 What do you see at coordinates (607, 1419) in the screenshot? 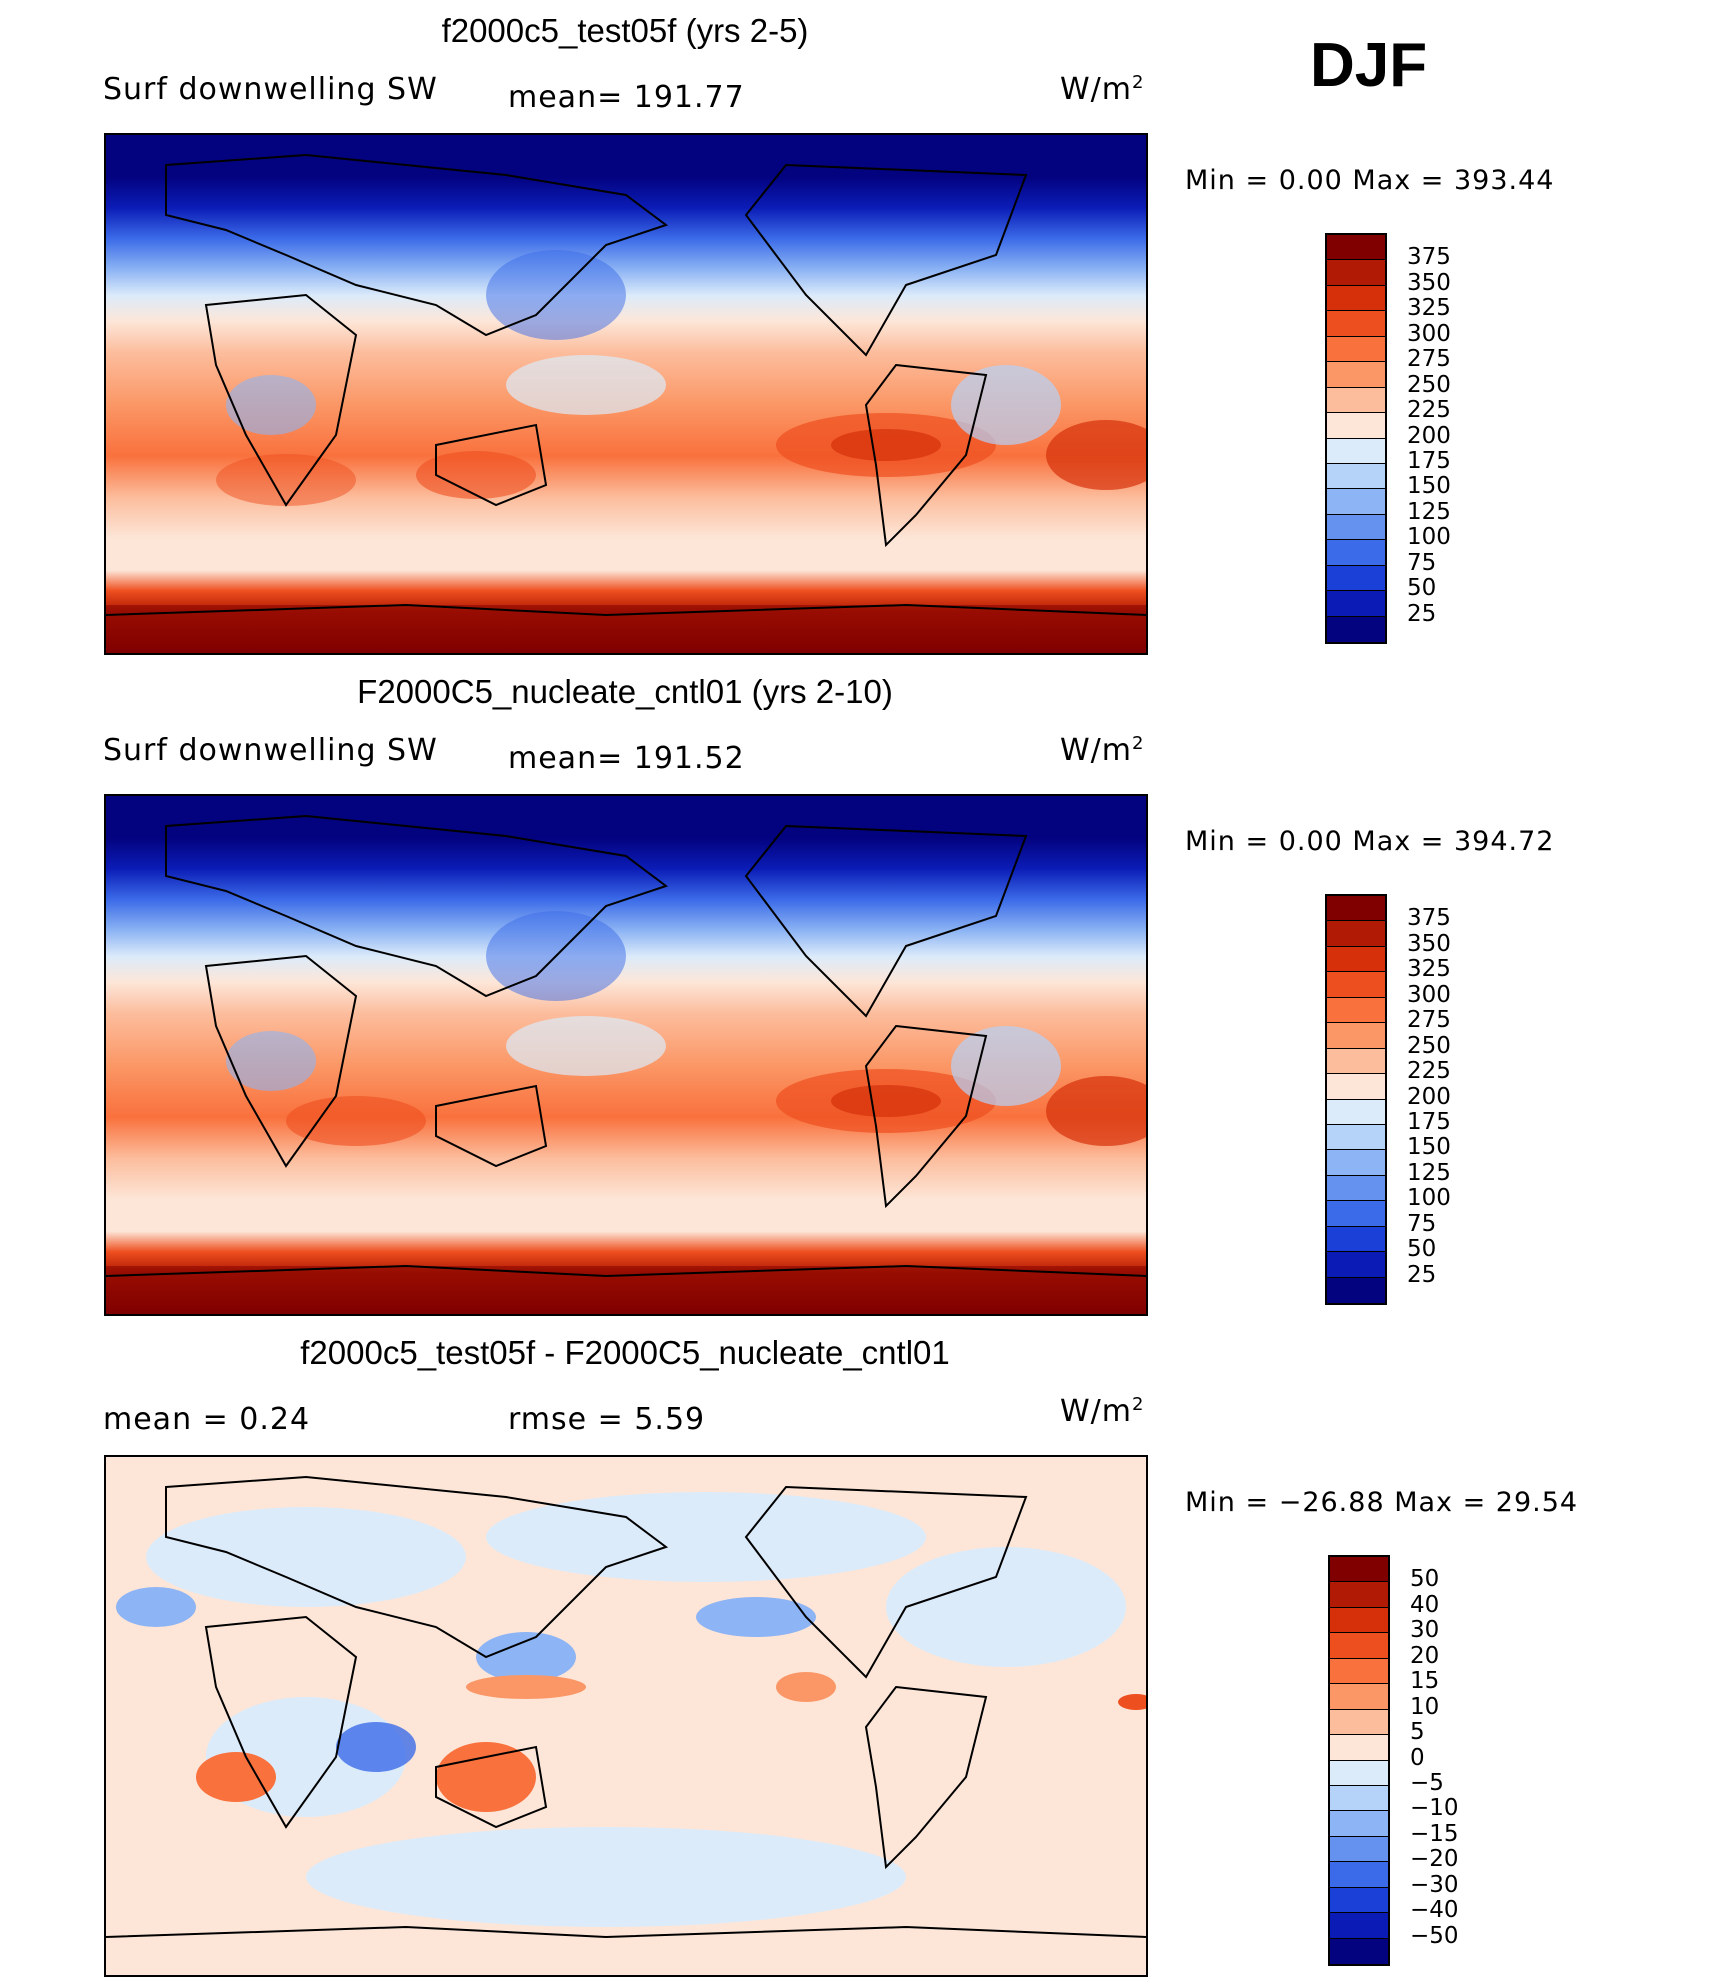
I see `panel-3-rmse-label: rmse = 5.59` at bounding box center [607, 1419].